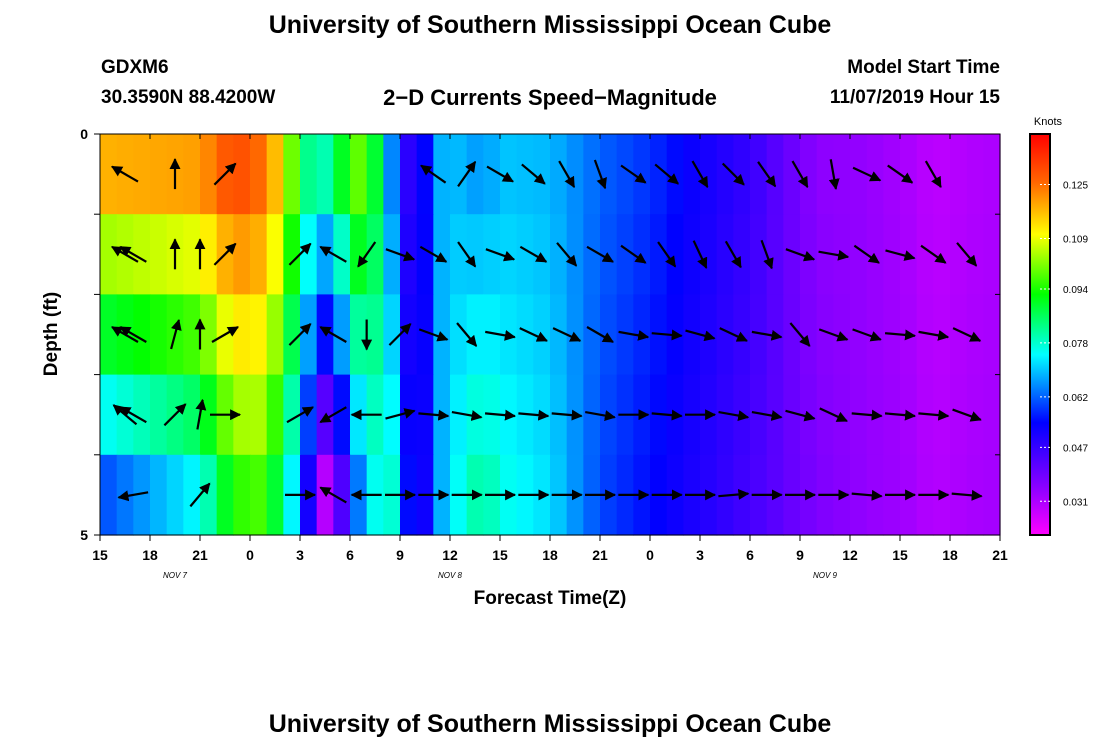 Image resolution: width=1100 pixels, height=750 pixels. I want to click on station-id: GDXM6, so click(135, 67).